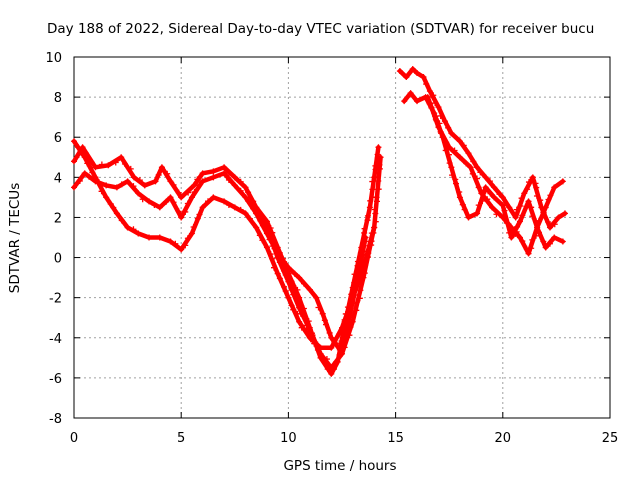 The image size is (640, 480). I want to click on y-tick-label: 2, so click(58, 218).